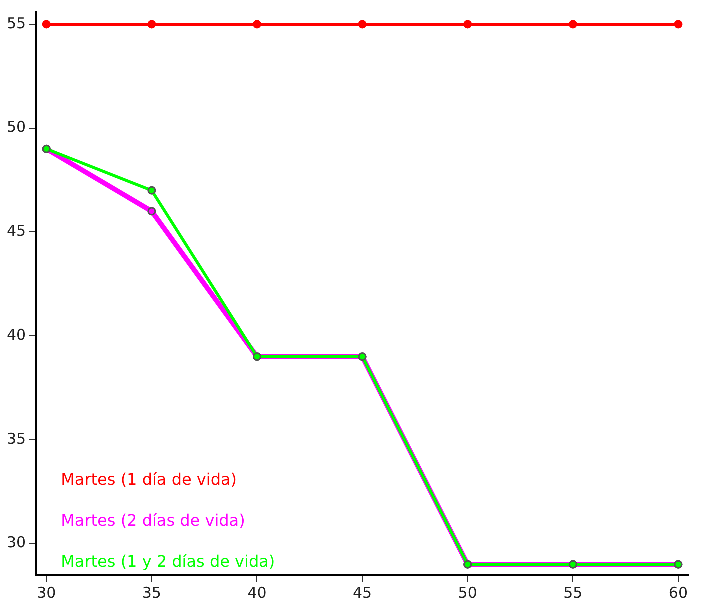  I want to click on y-tick-label: 30, so click(16, 543).